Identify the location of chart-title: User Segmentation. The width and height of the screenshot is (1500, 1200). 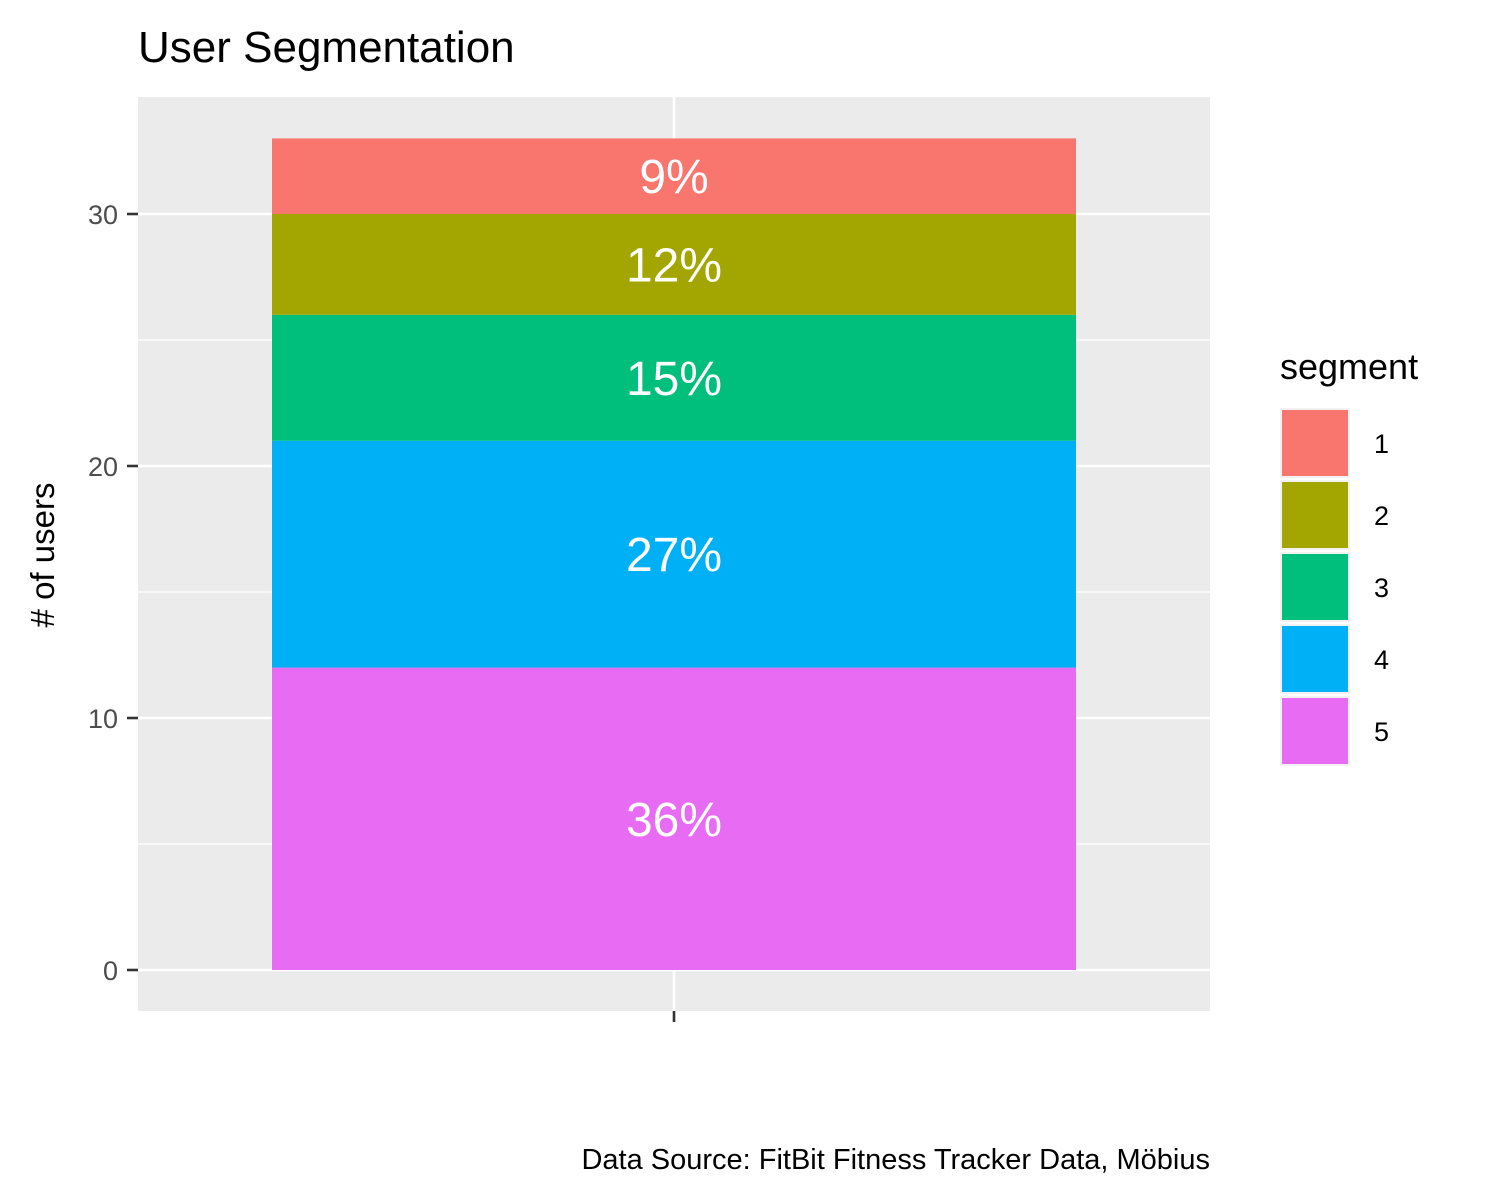
(326, 47).